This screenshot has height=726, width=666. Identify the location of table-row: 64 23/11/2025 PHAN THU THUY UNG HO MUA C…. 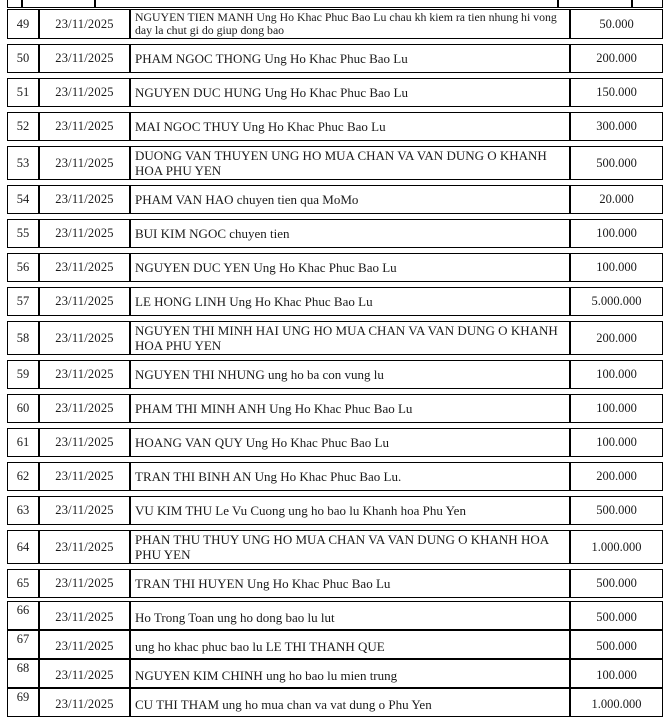
(335, 547).